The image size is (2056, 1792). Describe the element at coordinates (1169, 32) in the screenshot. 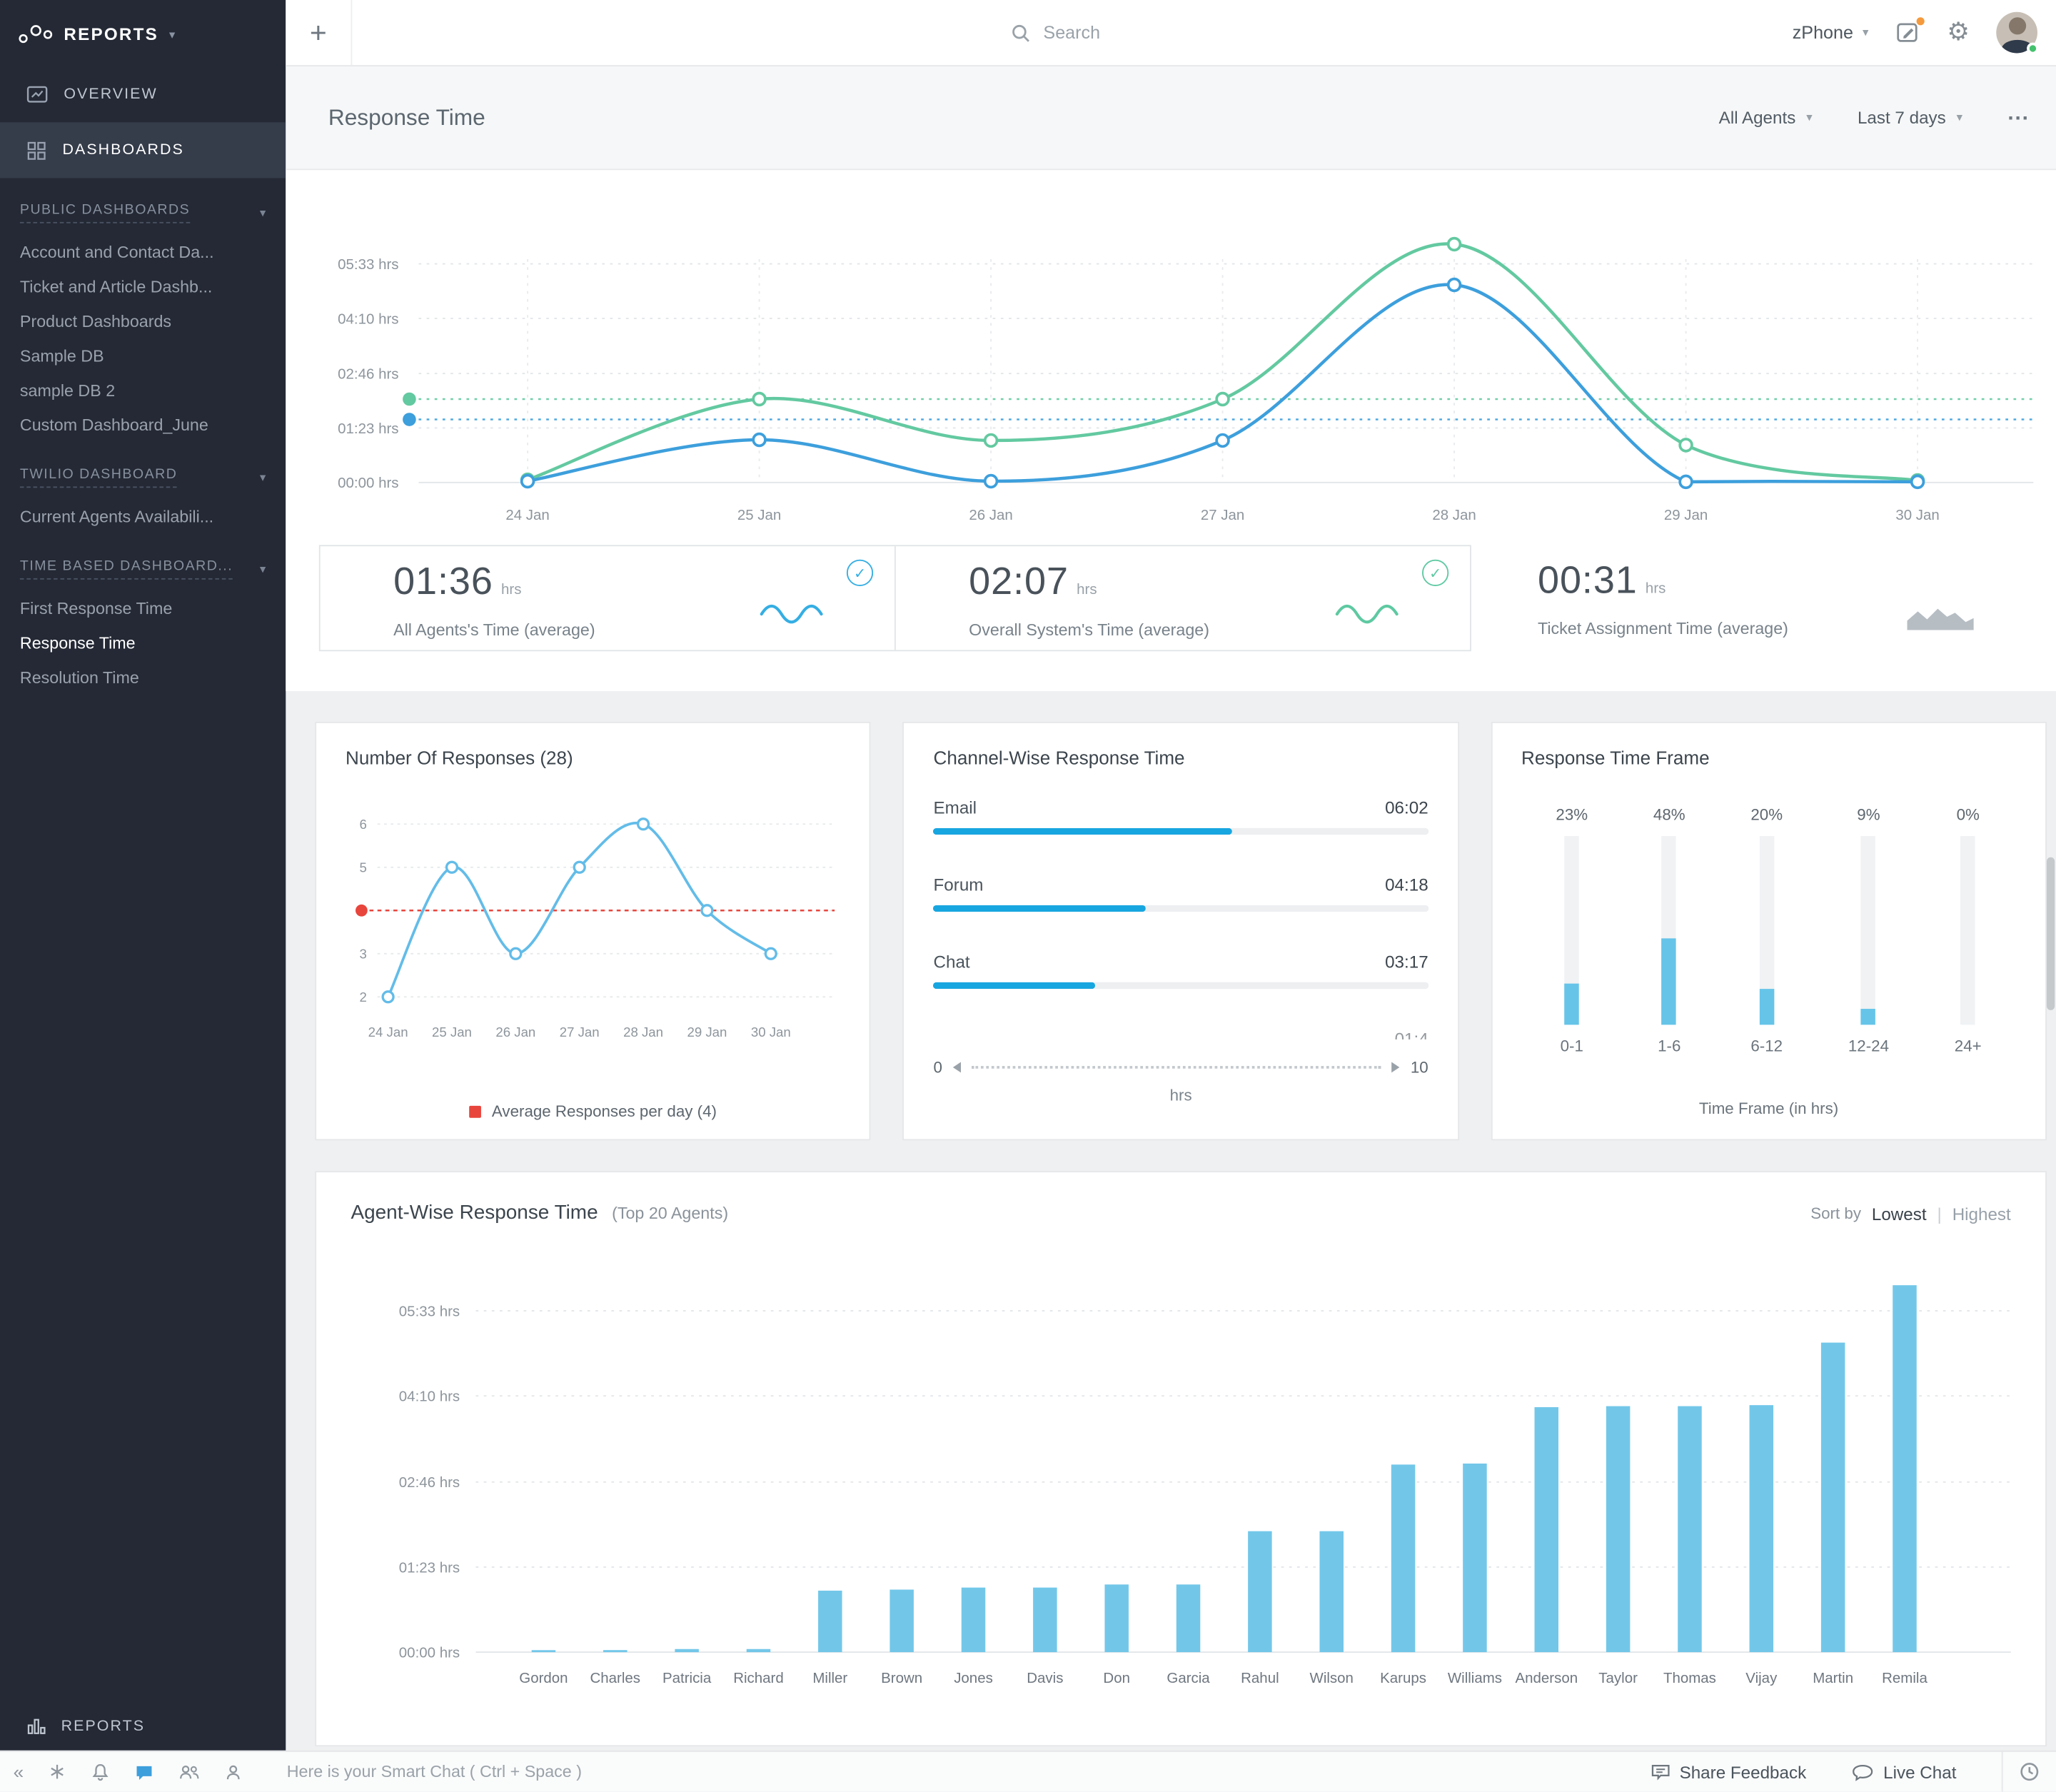

I see `search-input` at that location.